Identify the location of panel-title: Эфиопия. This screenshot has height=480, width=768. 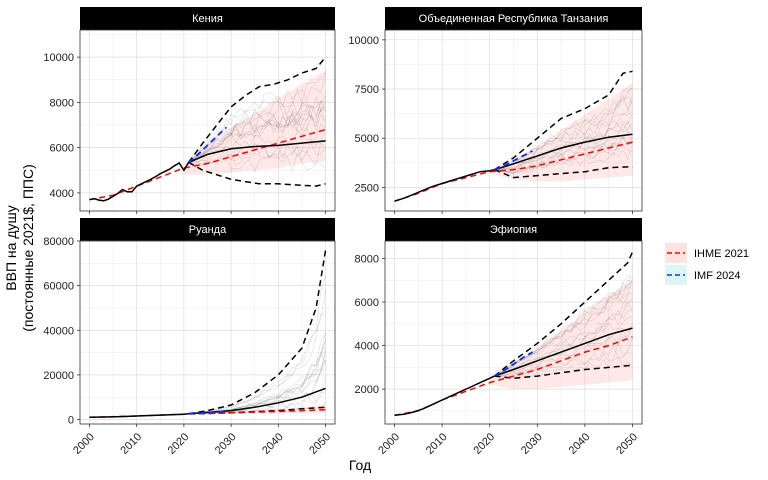
(513, 230).